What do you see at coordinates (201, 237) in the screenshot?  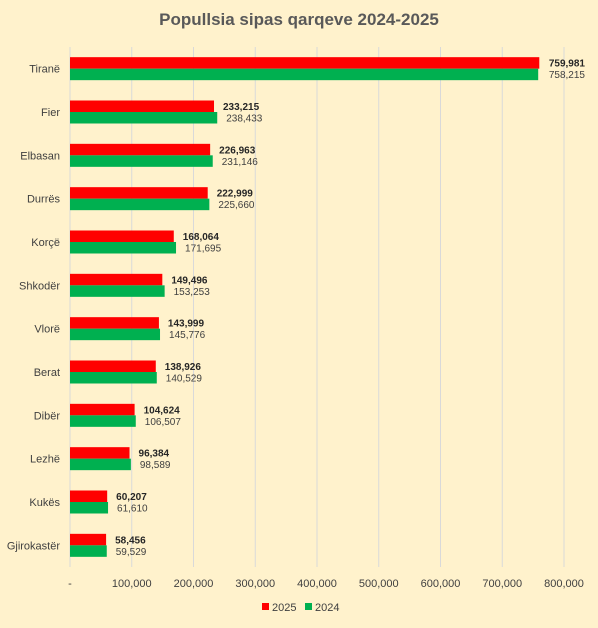 I see `data-label-2025: 168,064` at bounding box center [201, 237].